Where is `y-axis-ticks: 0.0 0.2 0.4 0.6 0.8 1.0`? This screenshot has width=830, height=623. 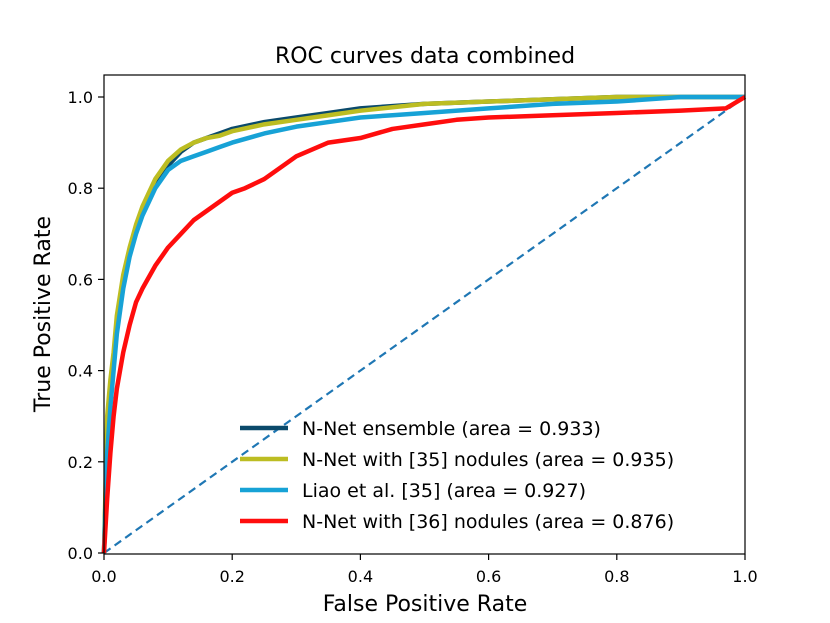
y-axis-ticks: 0.0 0.2 0.4 0.6 0.8 1.0 is located at coordinates (86, 325).